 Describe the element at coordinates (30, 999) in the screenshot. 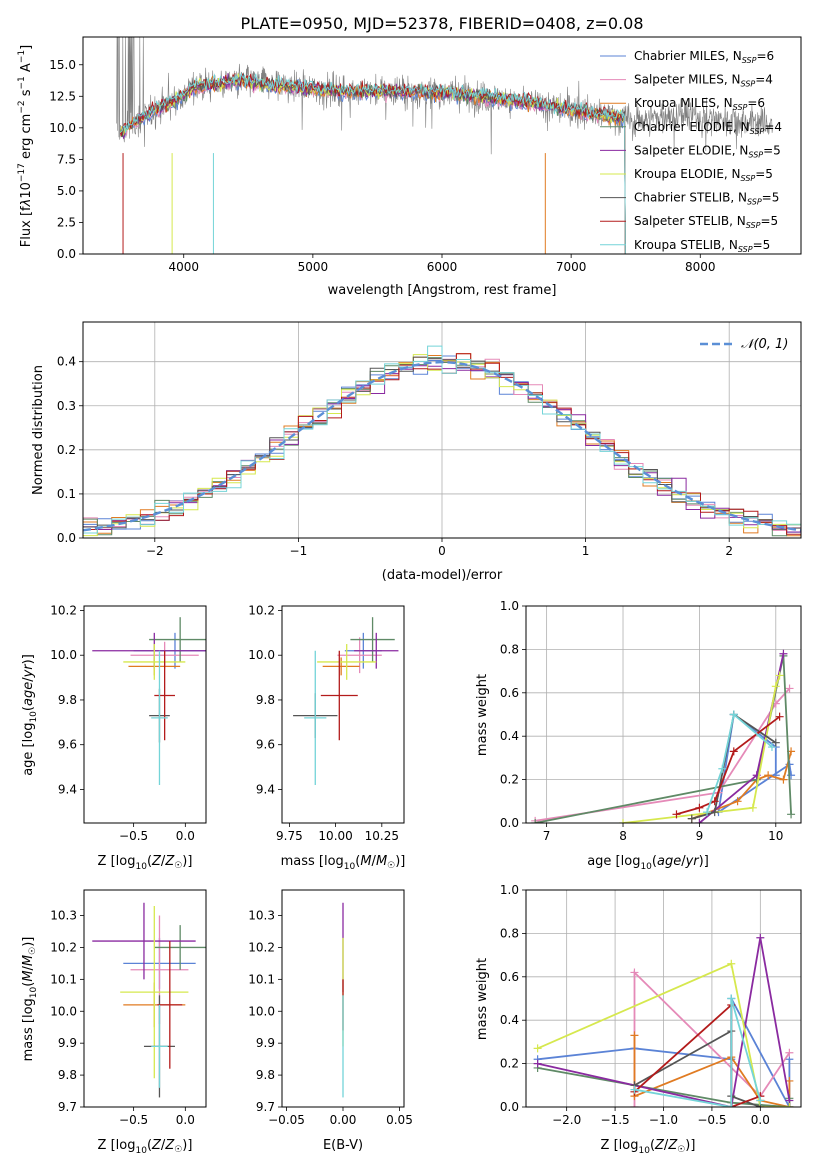

I see `mass-vs-metallicity-y-label: mass [log10(M/M☉)]` at that location.